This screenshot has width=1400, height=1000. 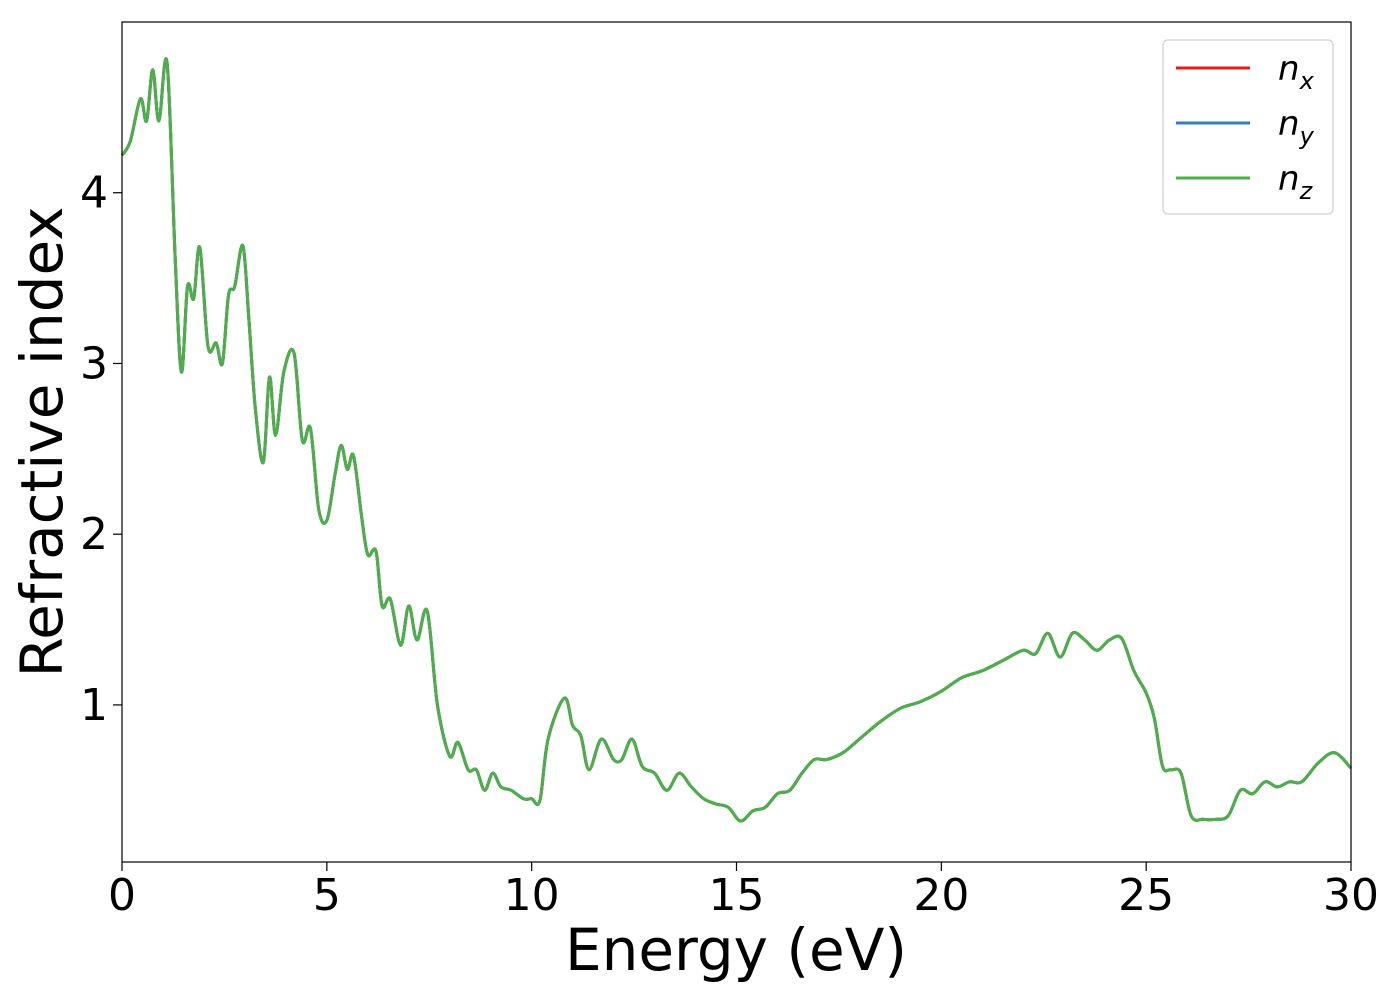 What do you see at coordinates (532, 895) in the screenshot?
I see `x-tick-label: 10` at bounding box center [532, 895].